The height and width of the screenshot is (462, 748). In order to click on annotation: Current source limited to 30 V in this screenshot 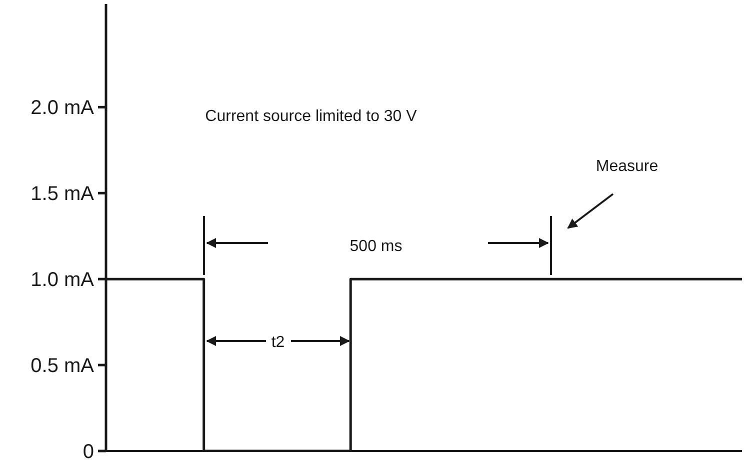, I will do `click(311, 116)`.